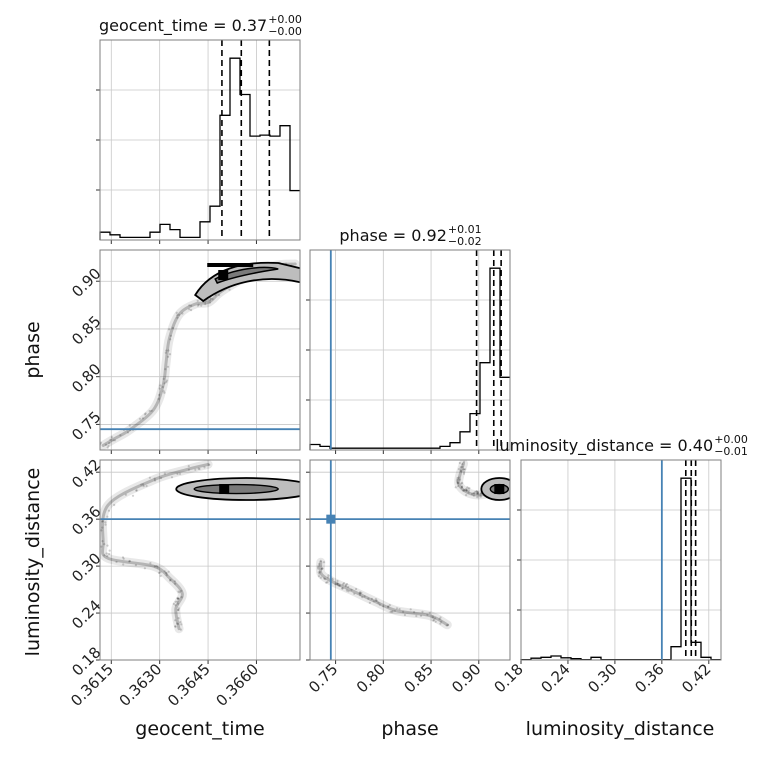  What do you see at coordinates (331, 519) in the screenshot?
I see `truth-marker-phase-vs-luminosity-distance` at bounding box center [331, 519].